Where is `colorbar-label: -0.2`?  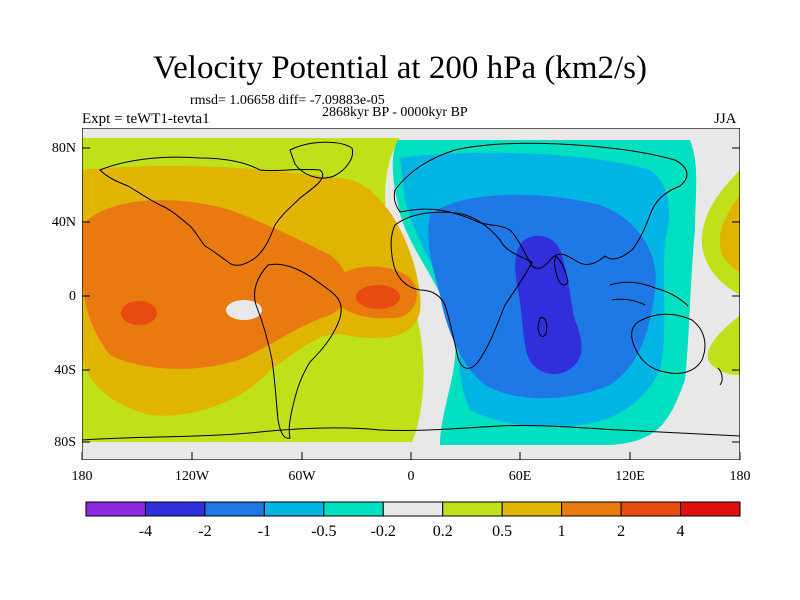
colorbar-label: -0.2 is located at coordinates (383, 531).